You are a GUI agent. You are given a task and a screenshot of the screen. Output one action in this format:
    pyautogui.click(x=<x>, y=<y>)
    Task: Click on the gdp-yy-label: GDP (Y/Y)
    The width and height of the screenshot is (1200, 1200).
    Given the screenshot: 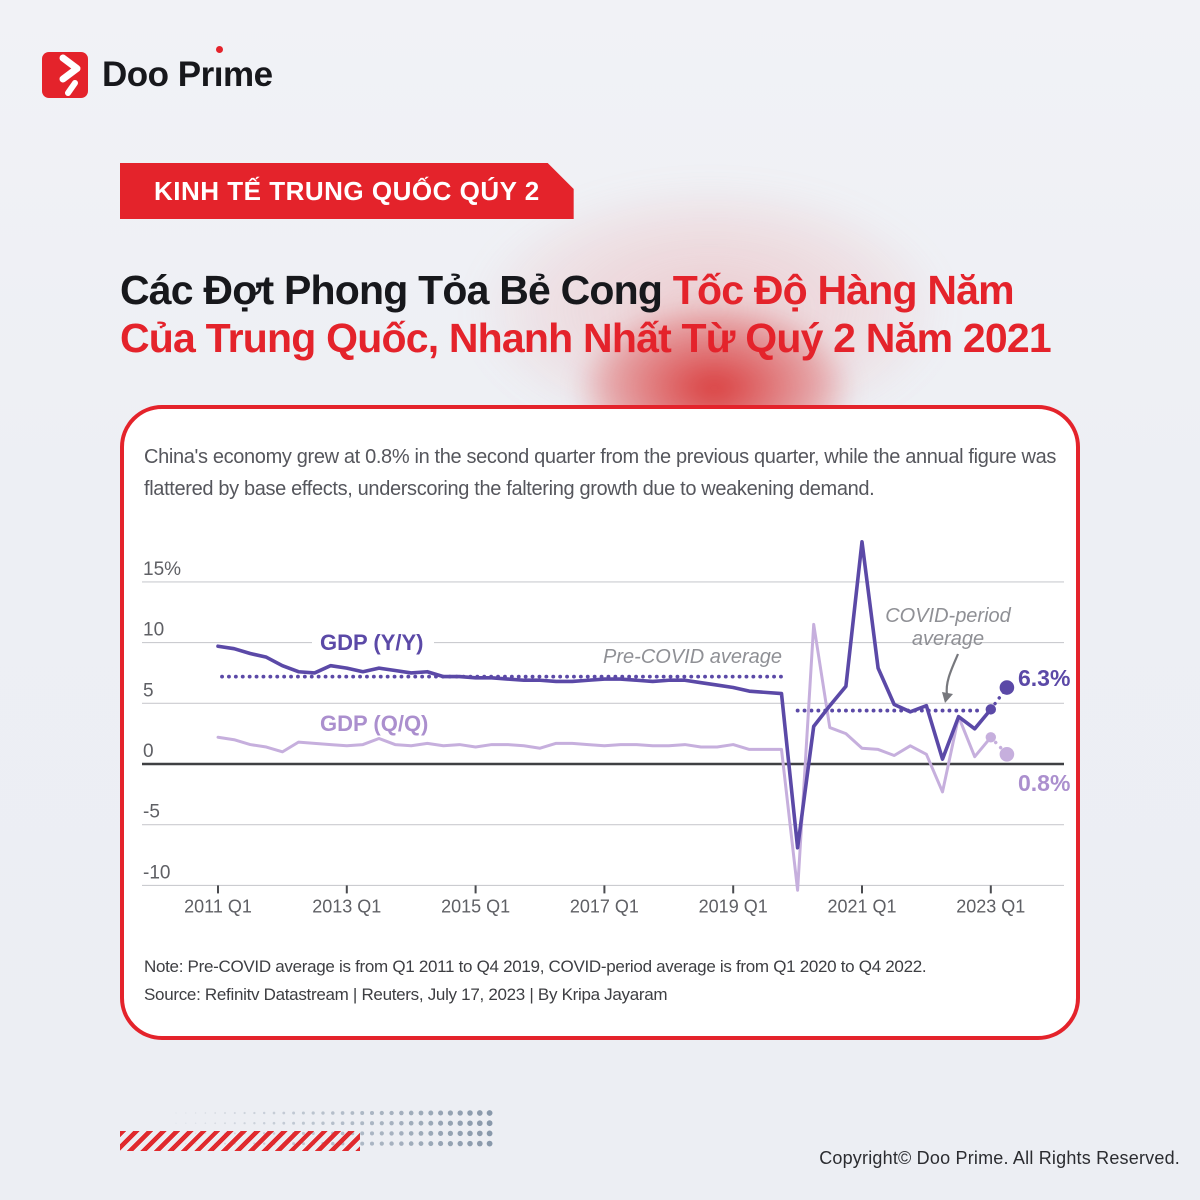 What is the action you would take?
    pyautogui.click(x=372, y=642)
    